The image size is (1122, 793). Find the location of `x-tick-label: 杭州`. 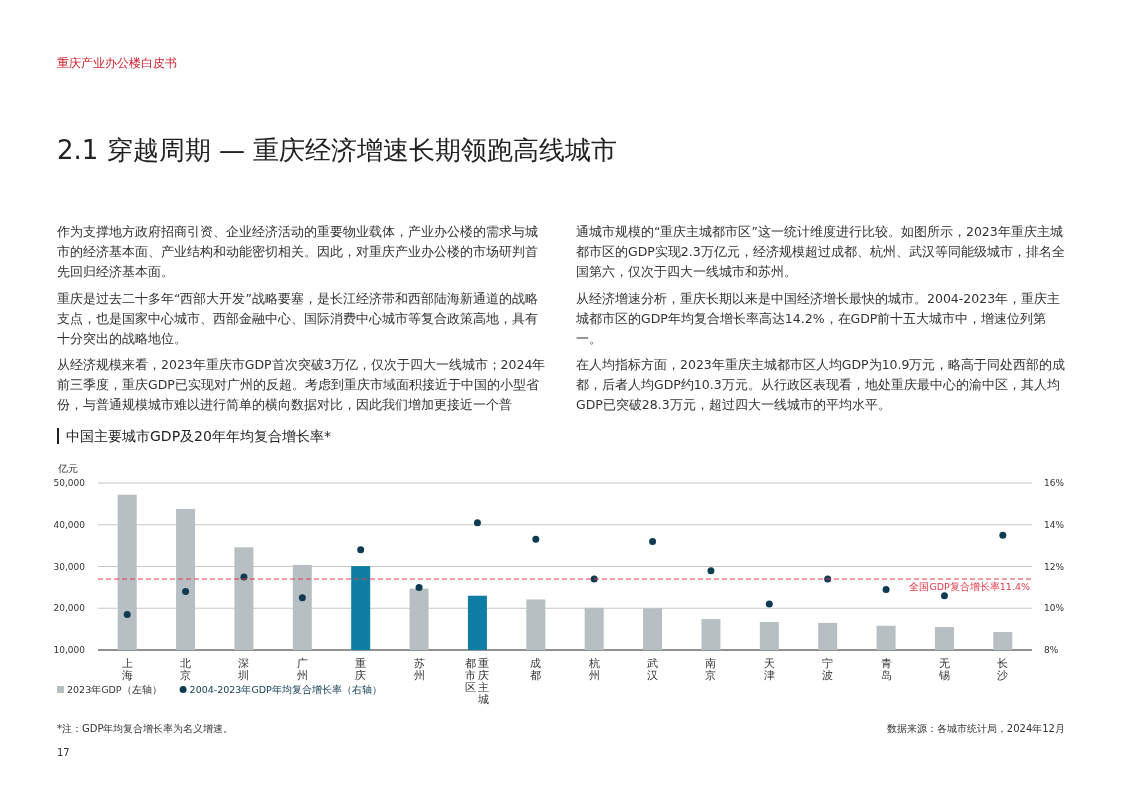

x-tick-label: 杭州 is located at coordinates (593, 669).